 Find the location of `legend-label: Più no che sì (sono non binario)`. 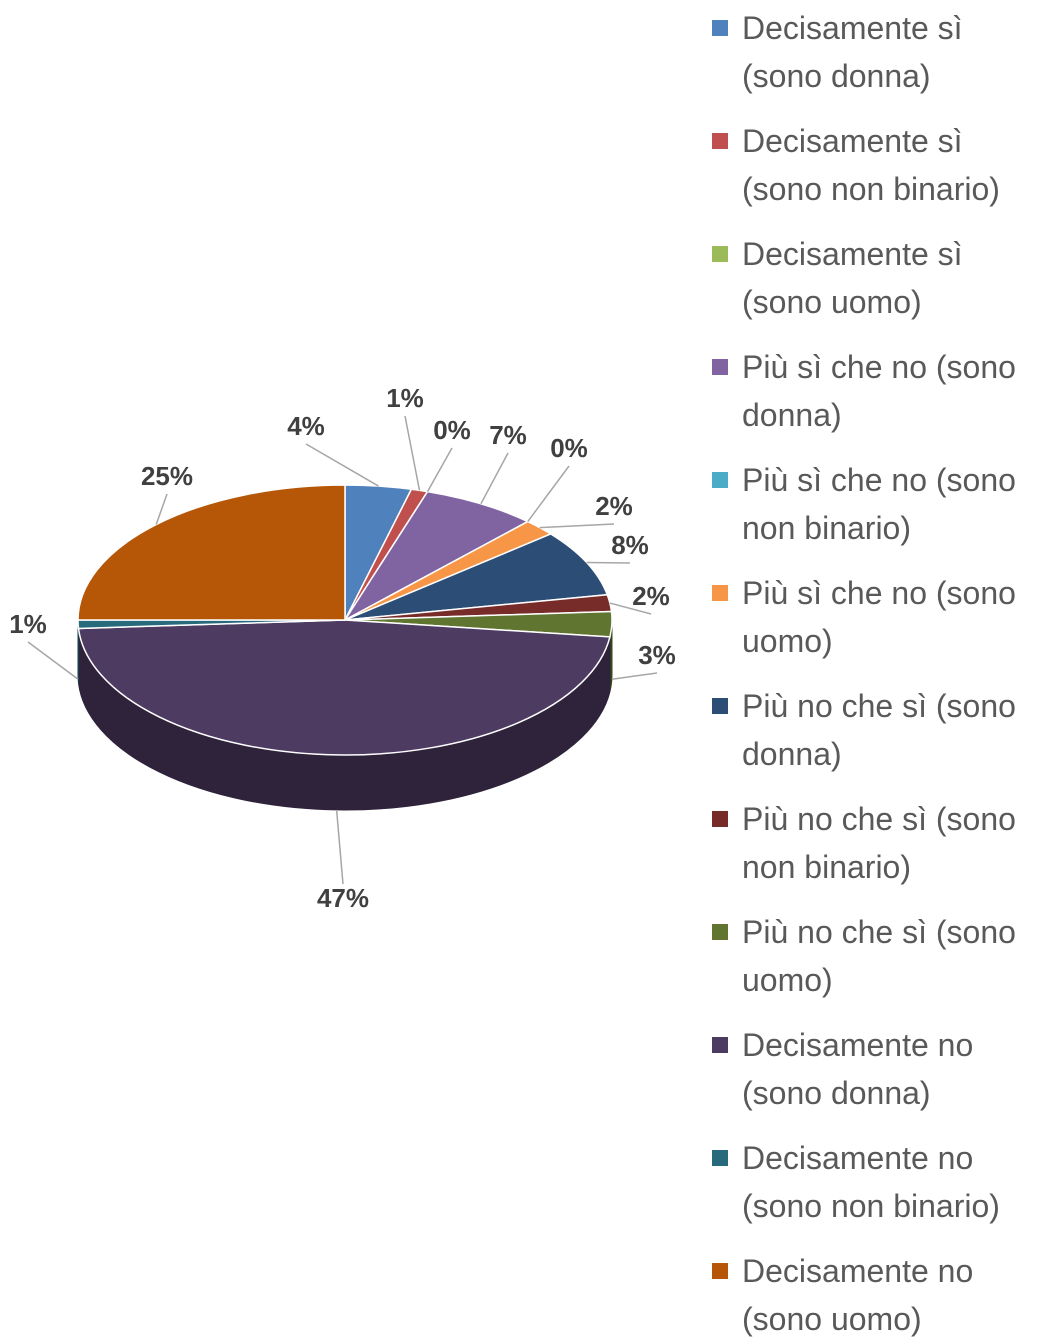

legend-label: Più no che sì (sono non binario) is located at coordinates (892, 843).